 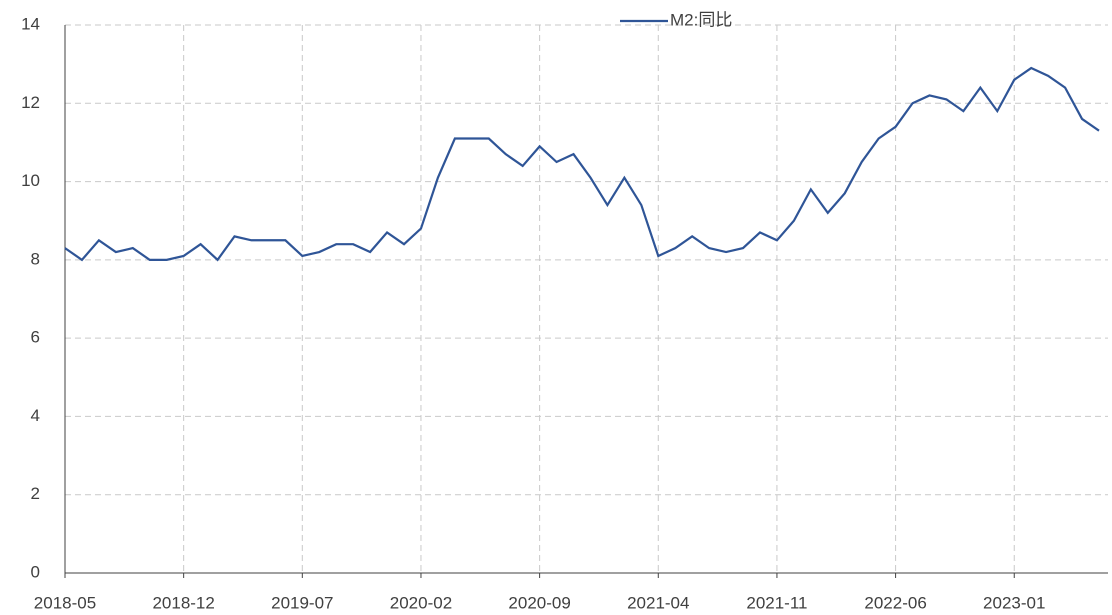 I want to click on x-tick-label: 2019-07, so click(x=302, y=602).